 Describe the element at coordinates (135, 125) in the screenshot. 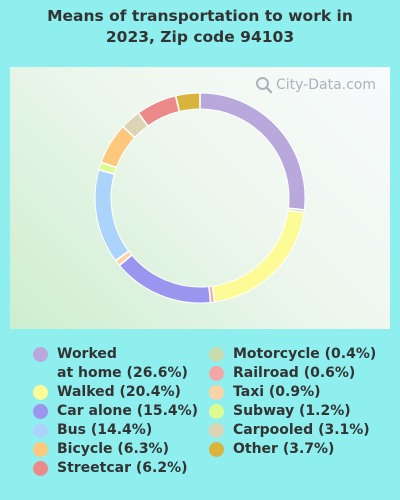

I see `slice-carpooled` at that location.